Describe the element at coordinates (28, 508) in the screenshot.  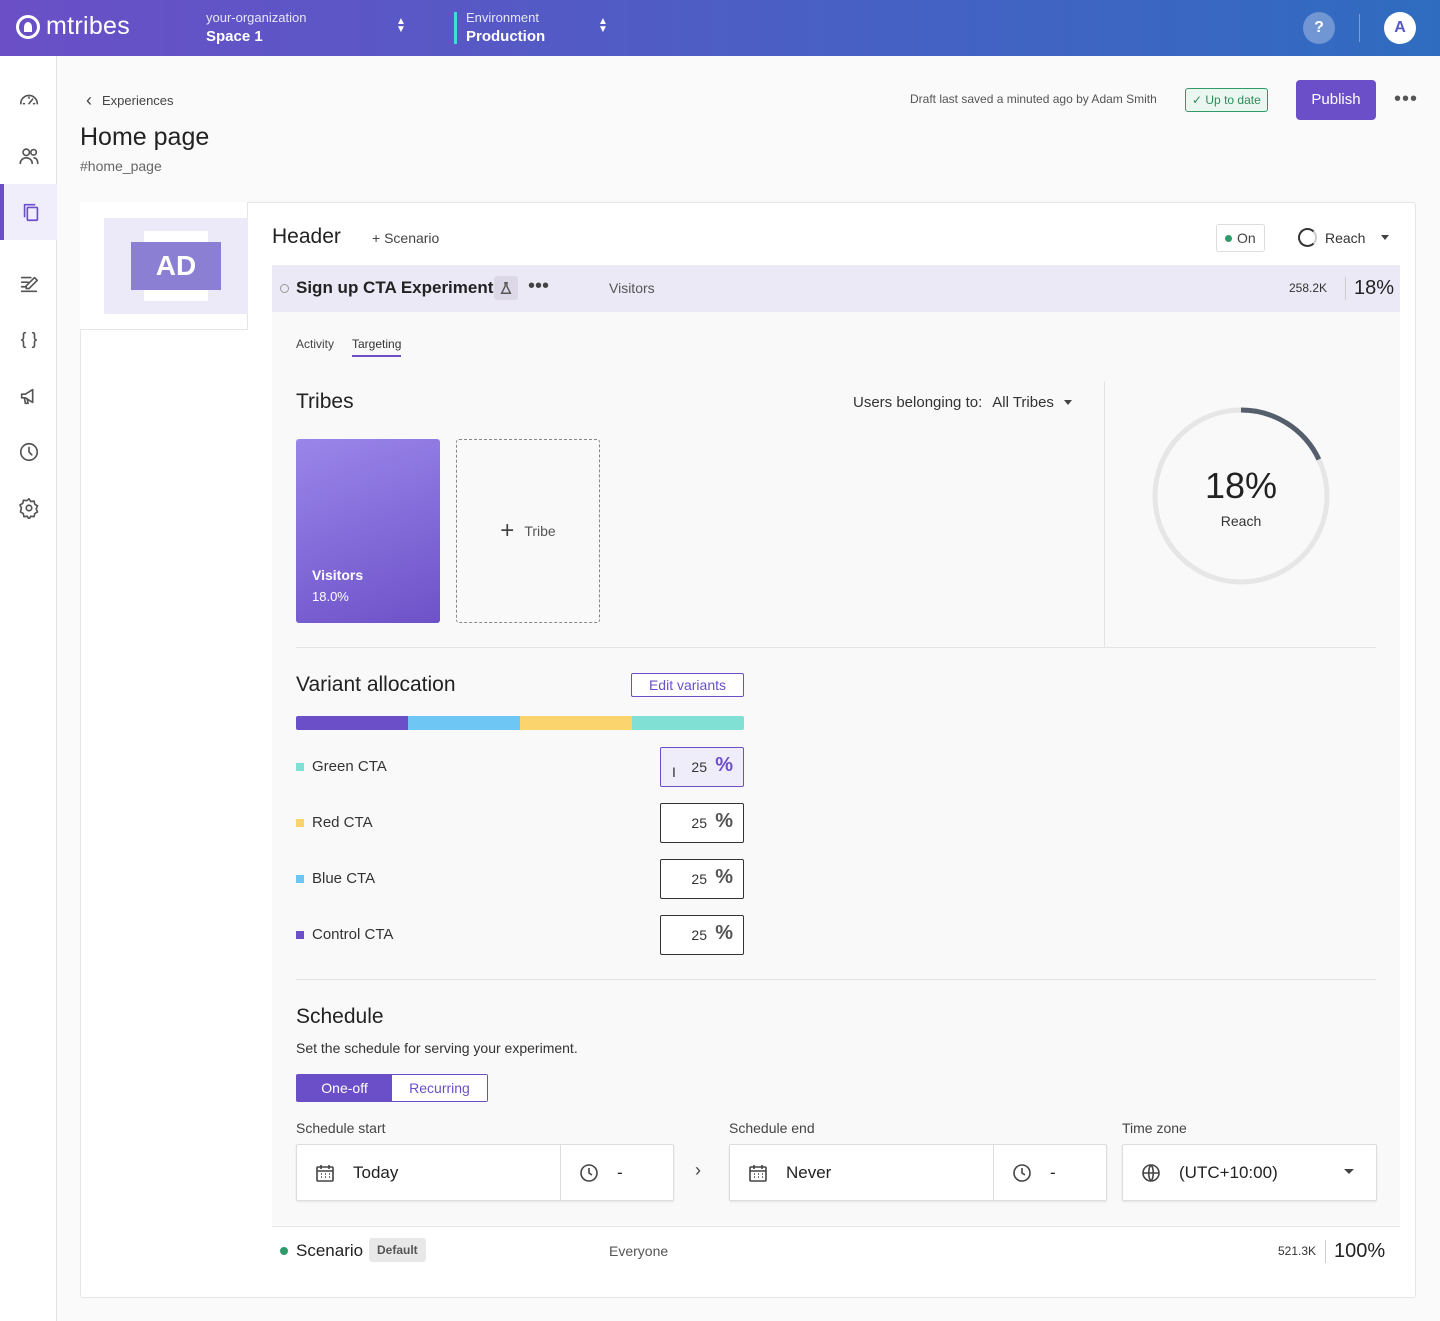
I see `nav-settings` at that location.